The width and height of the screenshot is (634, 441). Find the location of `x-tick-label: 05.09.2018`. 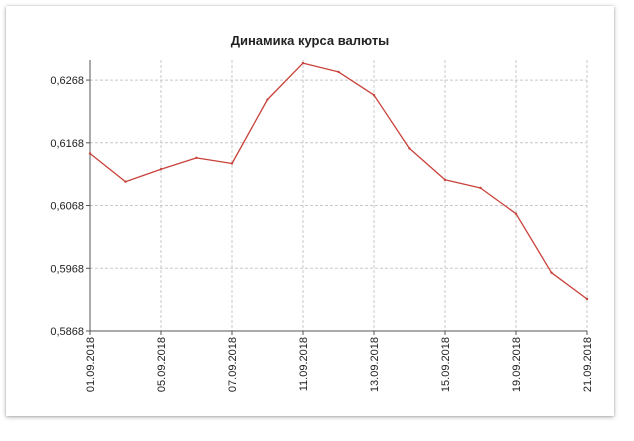

x-tick-label: 05.09.2018 is located at coordinates (162, 364).